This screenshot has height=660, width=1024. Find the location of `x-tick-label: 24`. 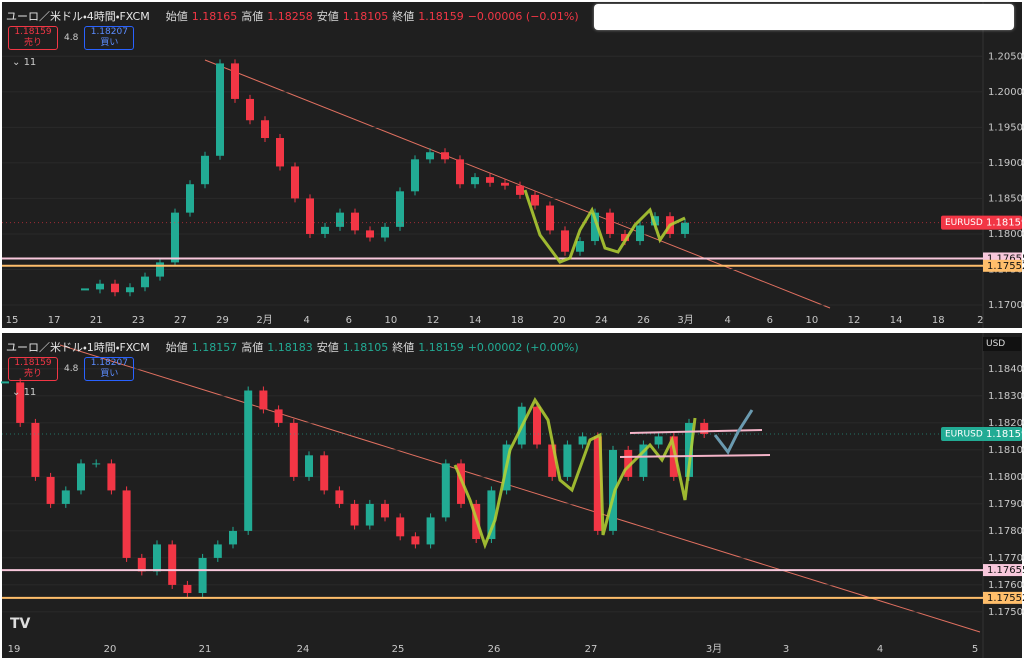

x-tick-label: 24 is located at coordinates (303, 649).